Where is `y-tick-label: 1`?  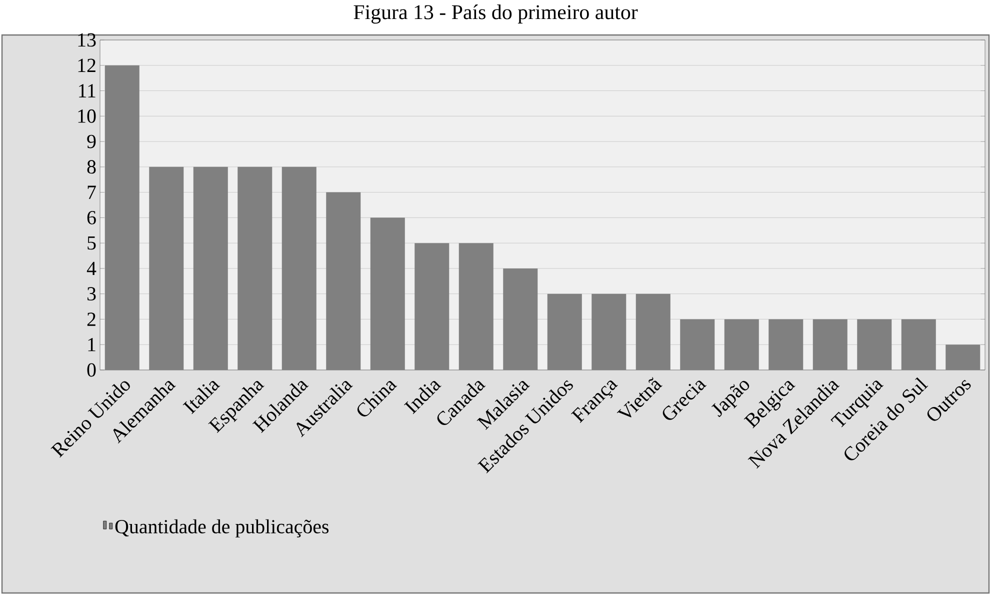 y-tick-label: 1 is located at coordinates (92, 345).